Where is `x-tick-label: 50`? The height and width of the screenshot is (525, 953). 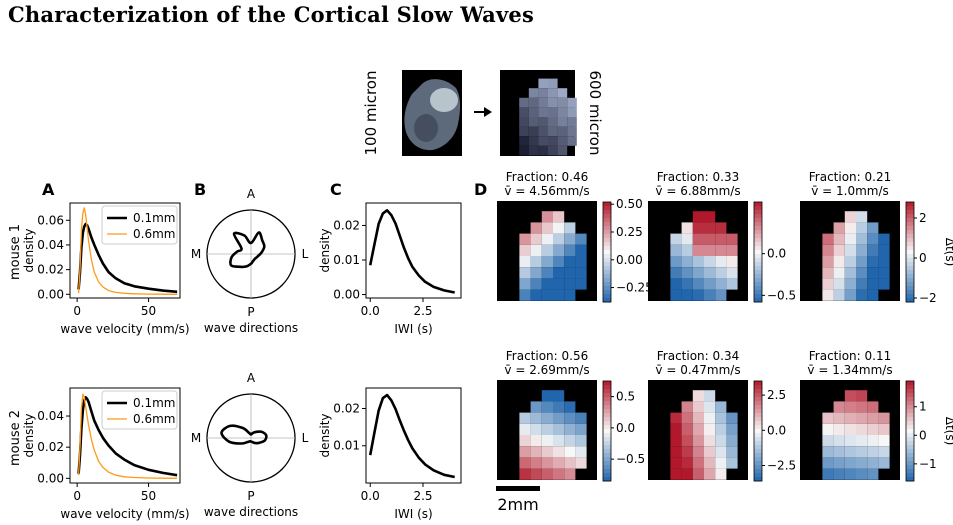 x-tick-label: 50 is located at coordinates (148, 496).